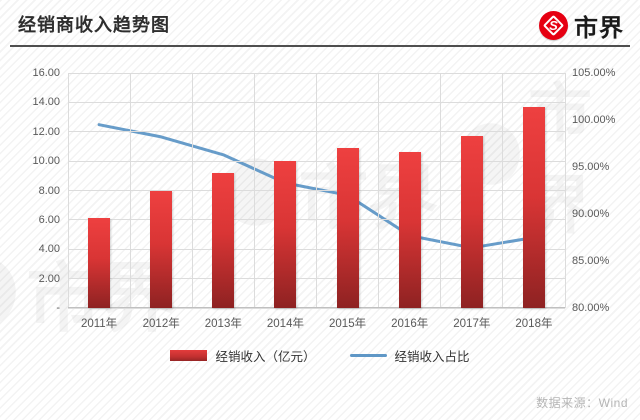 This screenshot has height=420, width=640. What do you see at coordinates (553, 25) in the screenshot?
I see `shijie-logo-icon: S` at bounding box center [553, 25].